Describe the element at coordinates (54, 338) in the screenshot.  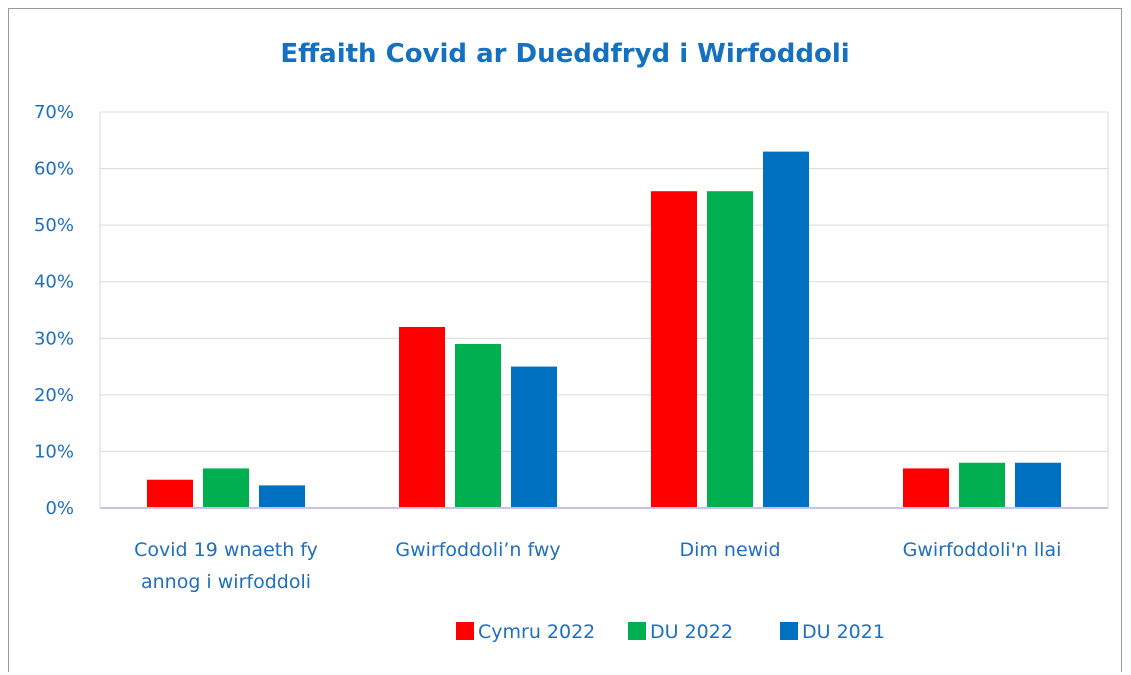
I see `y-tick-label: 30%` at that location.